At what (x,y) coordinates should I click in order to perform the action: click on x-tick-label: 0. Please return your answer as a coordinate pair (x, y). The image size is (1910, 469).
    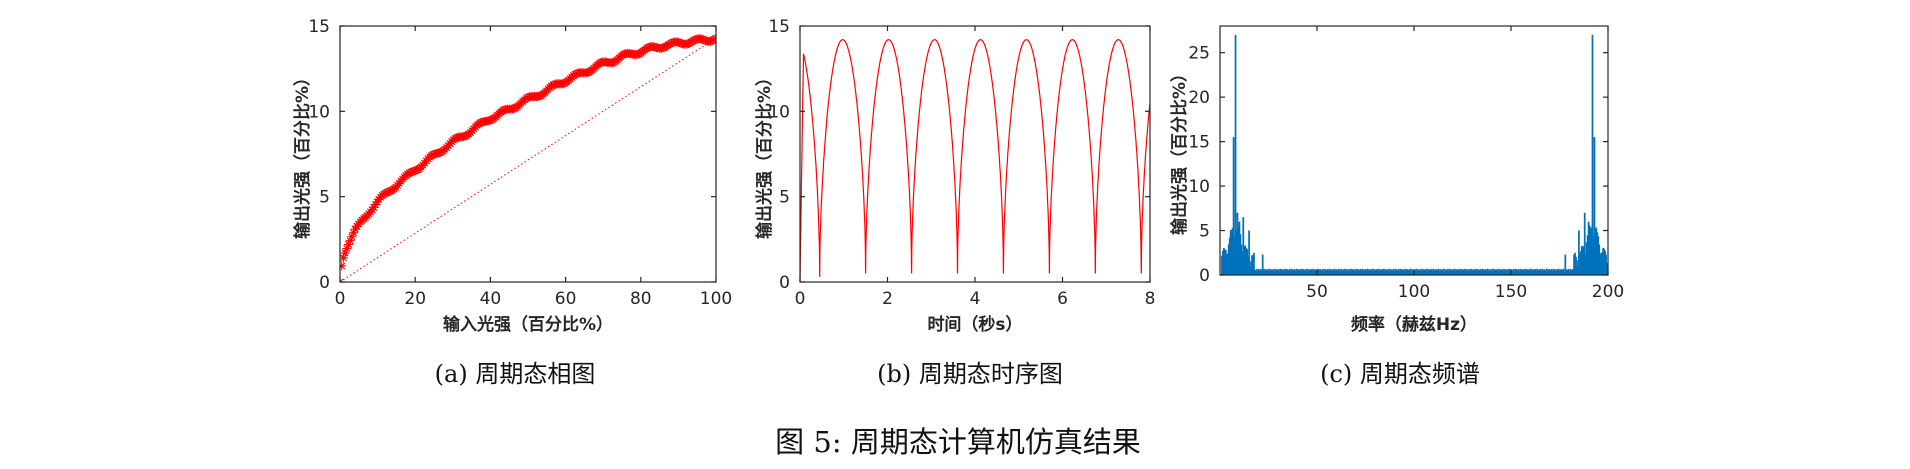
    Looking at the image, I should click on (340, 299).